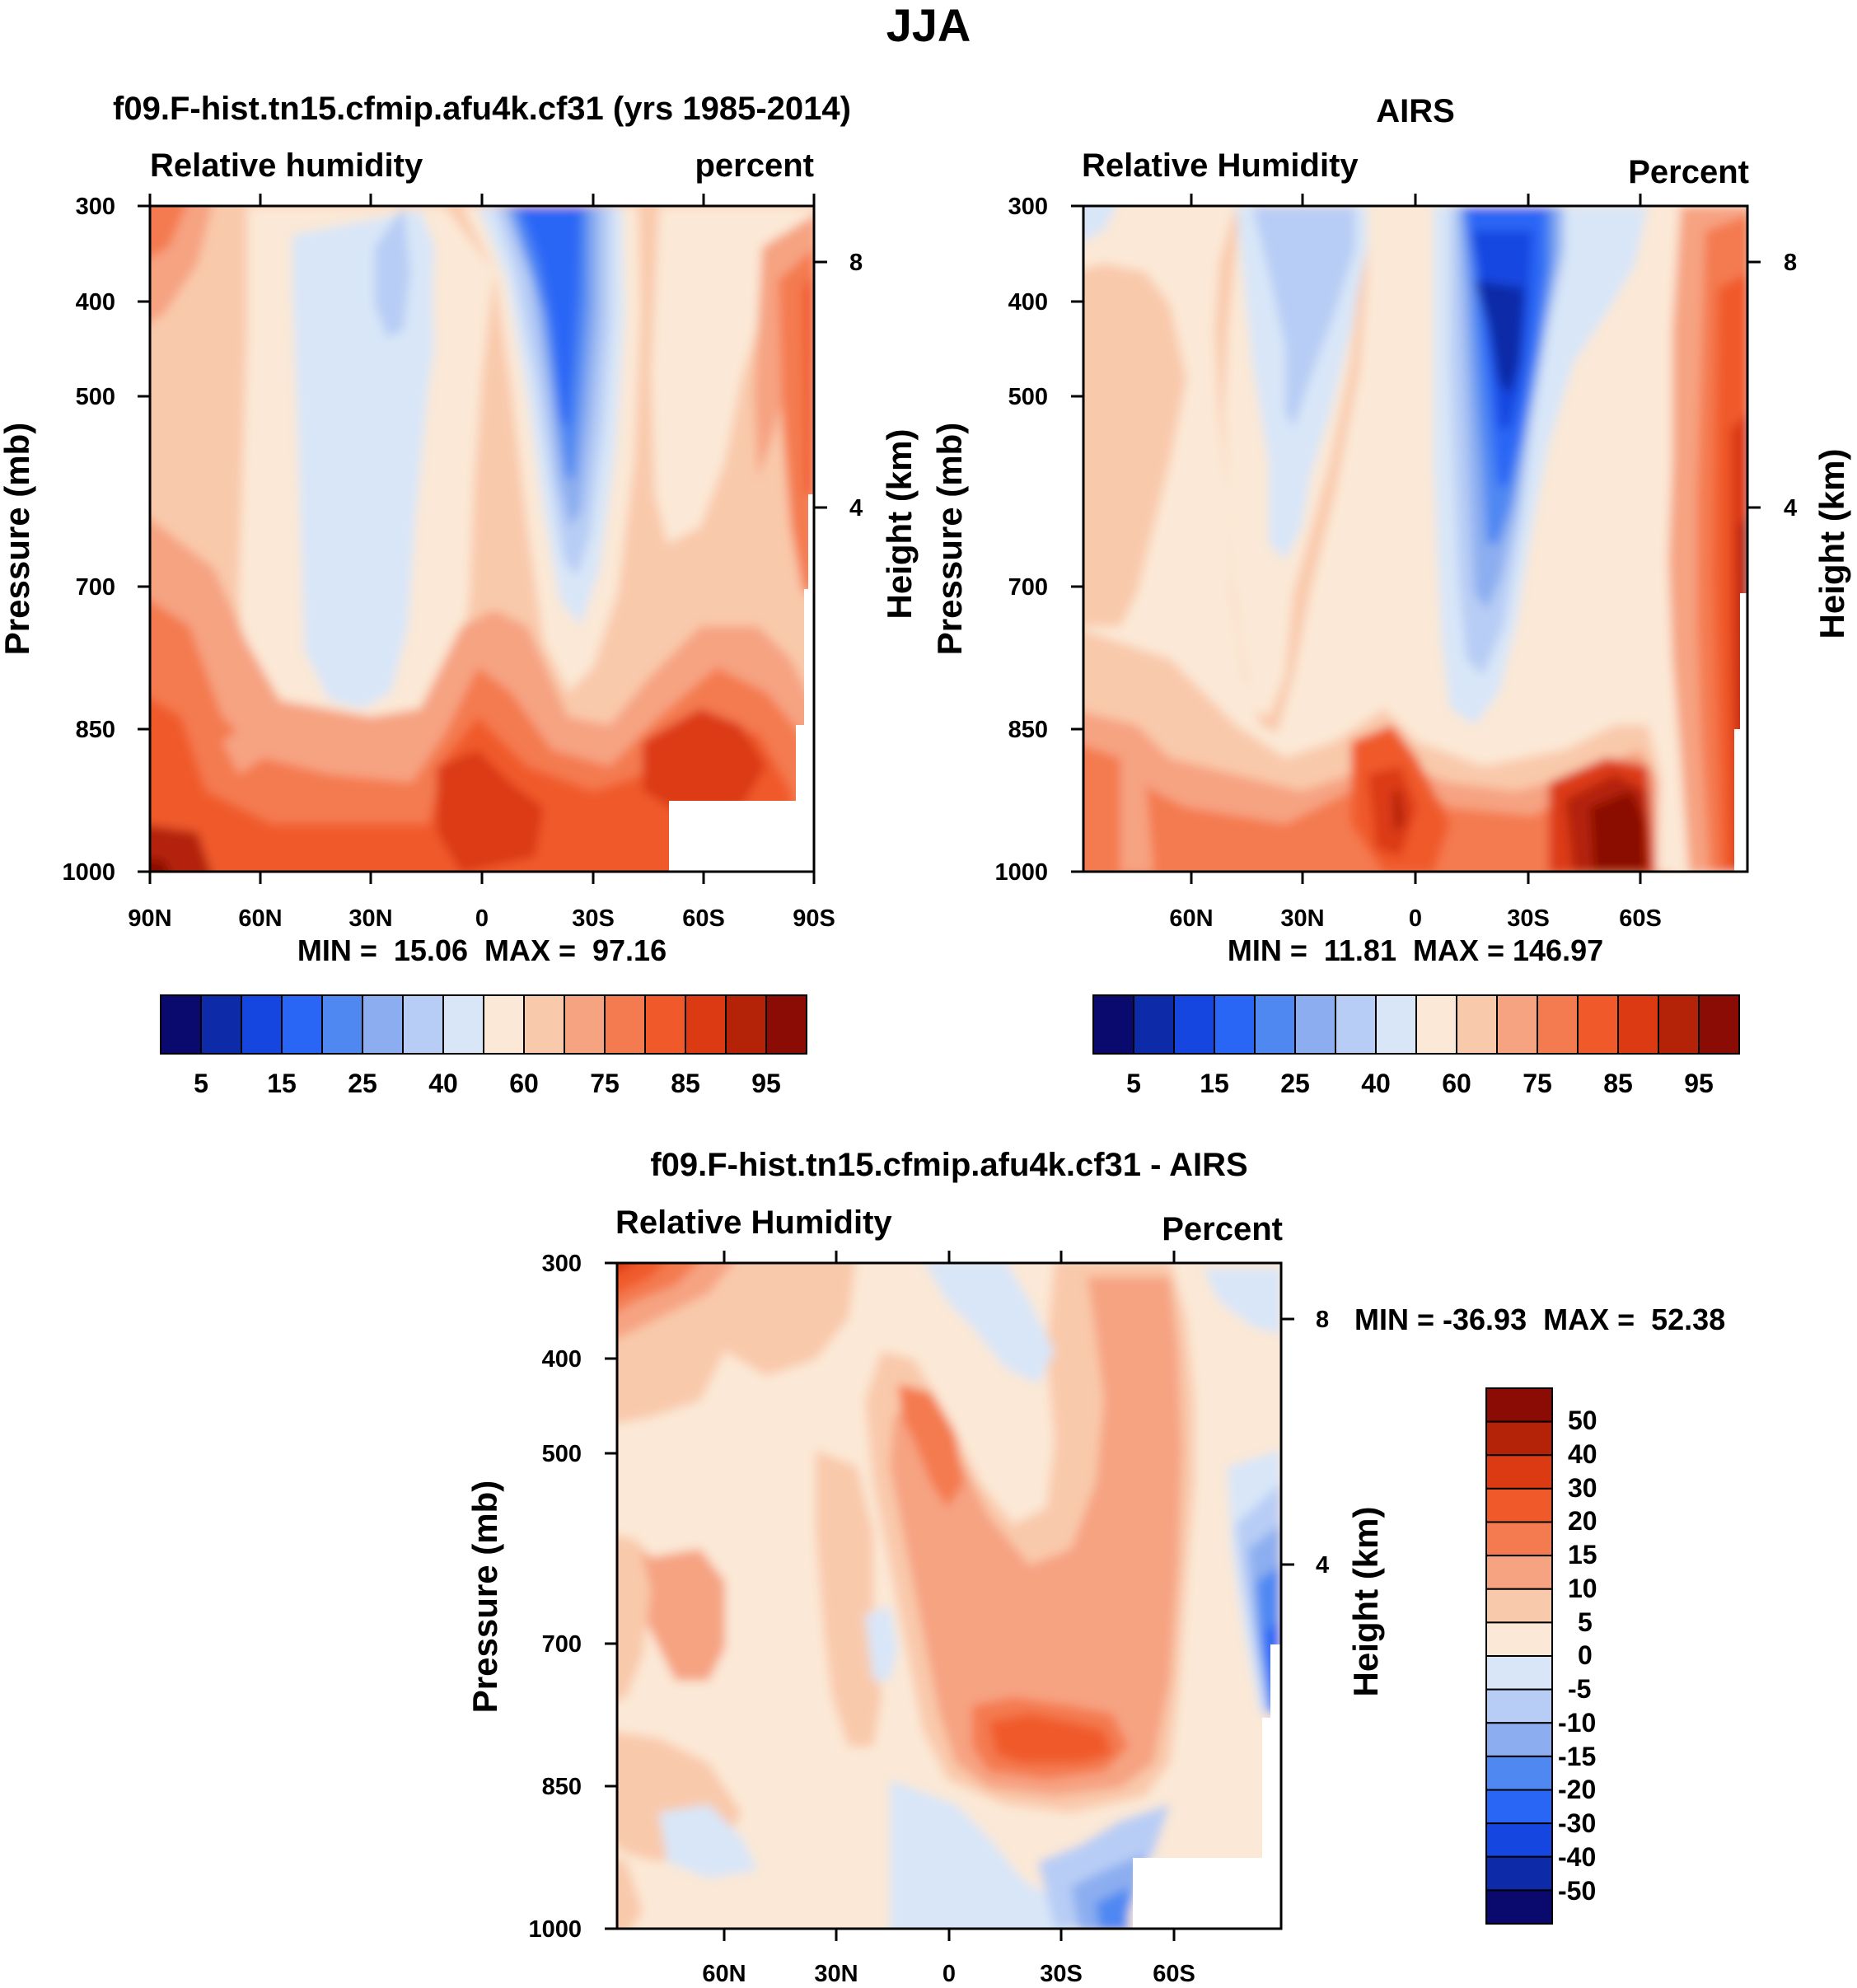  What do you see at coordinates (1415, 111) in the screenshot?
I see `panel-title: AIRS` at bounding box center [1415, 111].